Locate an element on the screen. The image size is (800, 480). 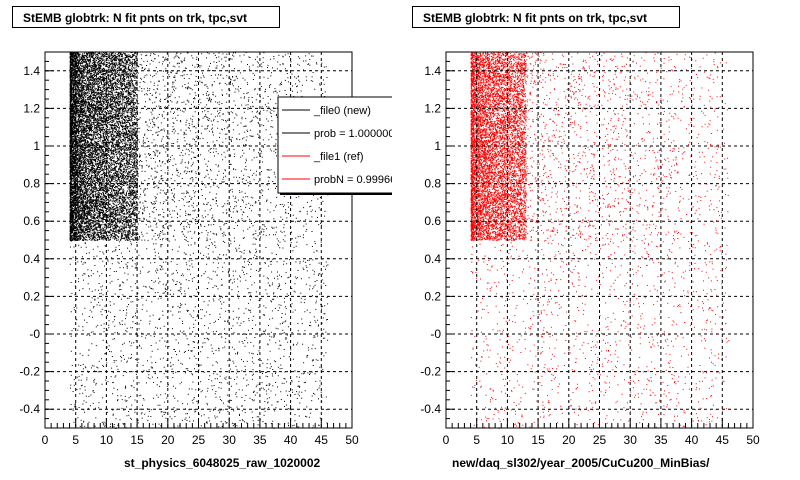
legend-label: prob = 1.000000 is located at coordinates (354, 134).